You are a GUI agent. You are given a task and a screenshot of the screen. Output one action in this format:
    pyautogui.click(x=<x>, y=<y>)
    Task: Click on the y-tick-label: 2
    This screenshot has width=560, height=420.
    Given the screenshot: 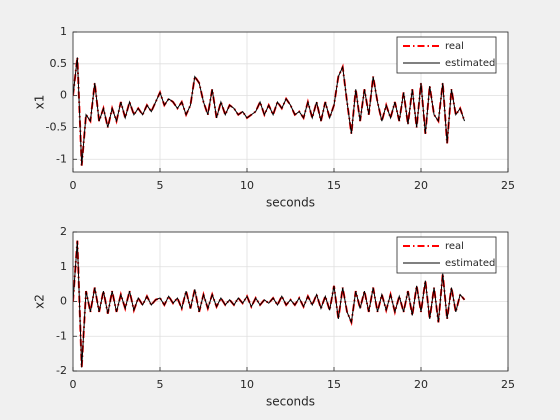 What is the action you would take?
    pyautogui.click(x=63, y=231)
    